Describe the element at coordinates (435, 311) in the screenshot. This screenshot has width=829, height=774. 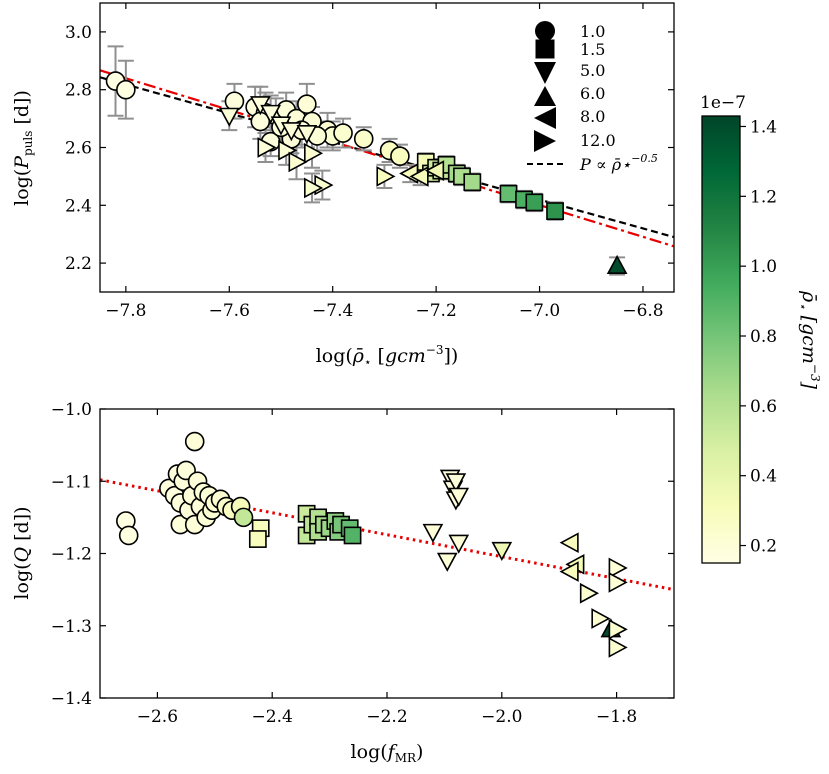
I see `x-tick-label: −7.2` at that location.